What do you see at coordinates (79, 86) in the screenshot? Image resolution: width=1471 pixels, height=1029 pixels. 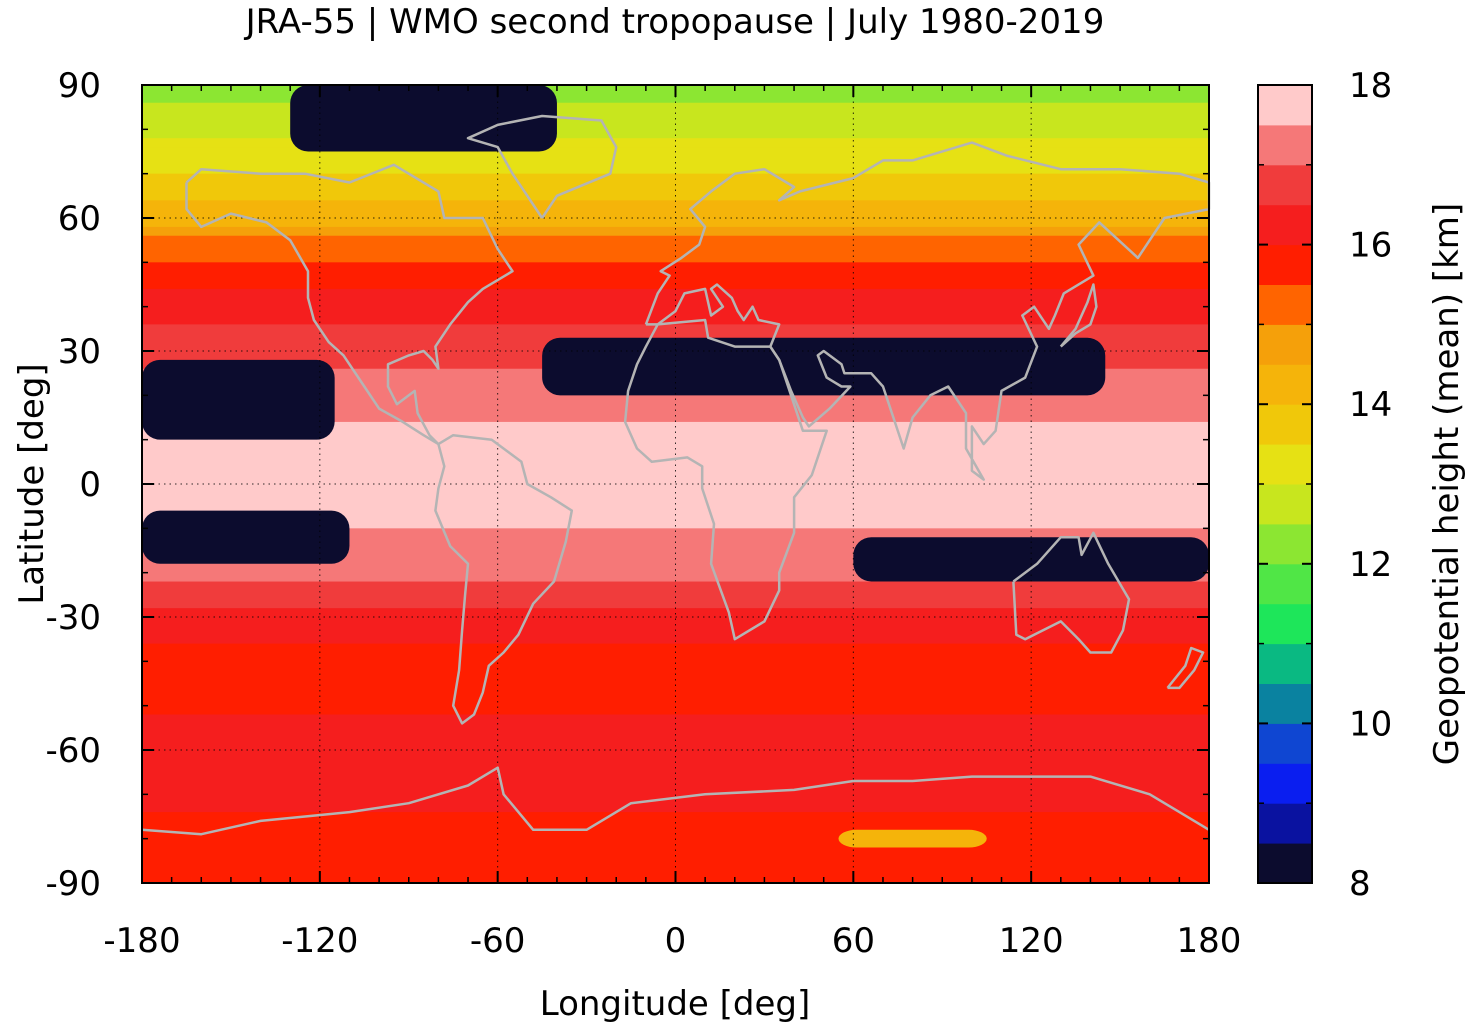 I see `y-tick-label: 90` at bounding box center [79, 86].